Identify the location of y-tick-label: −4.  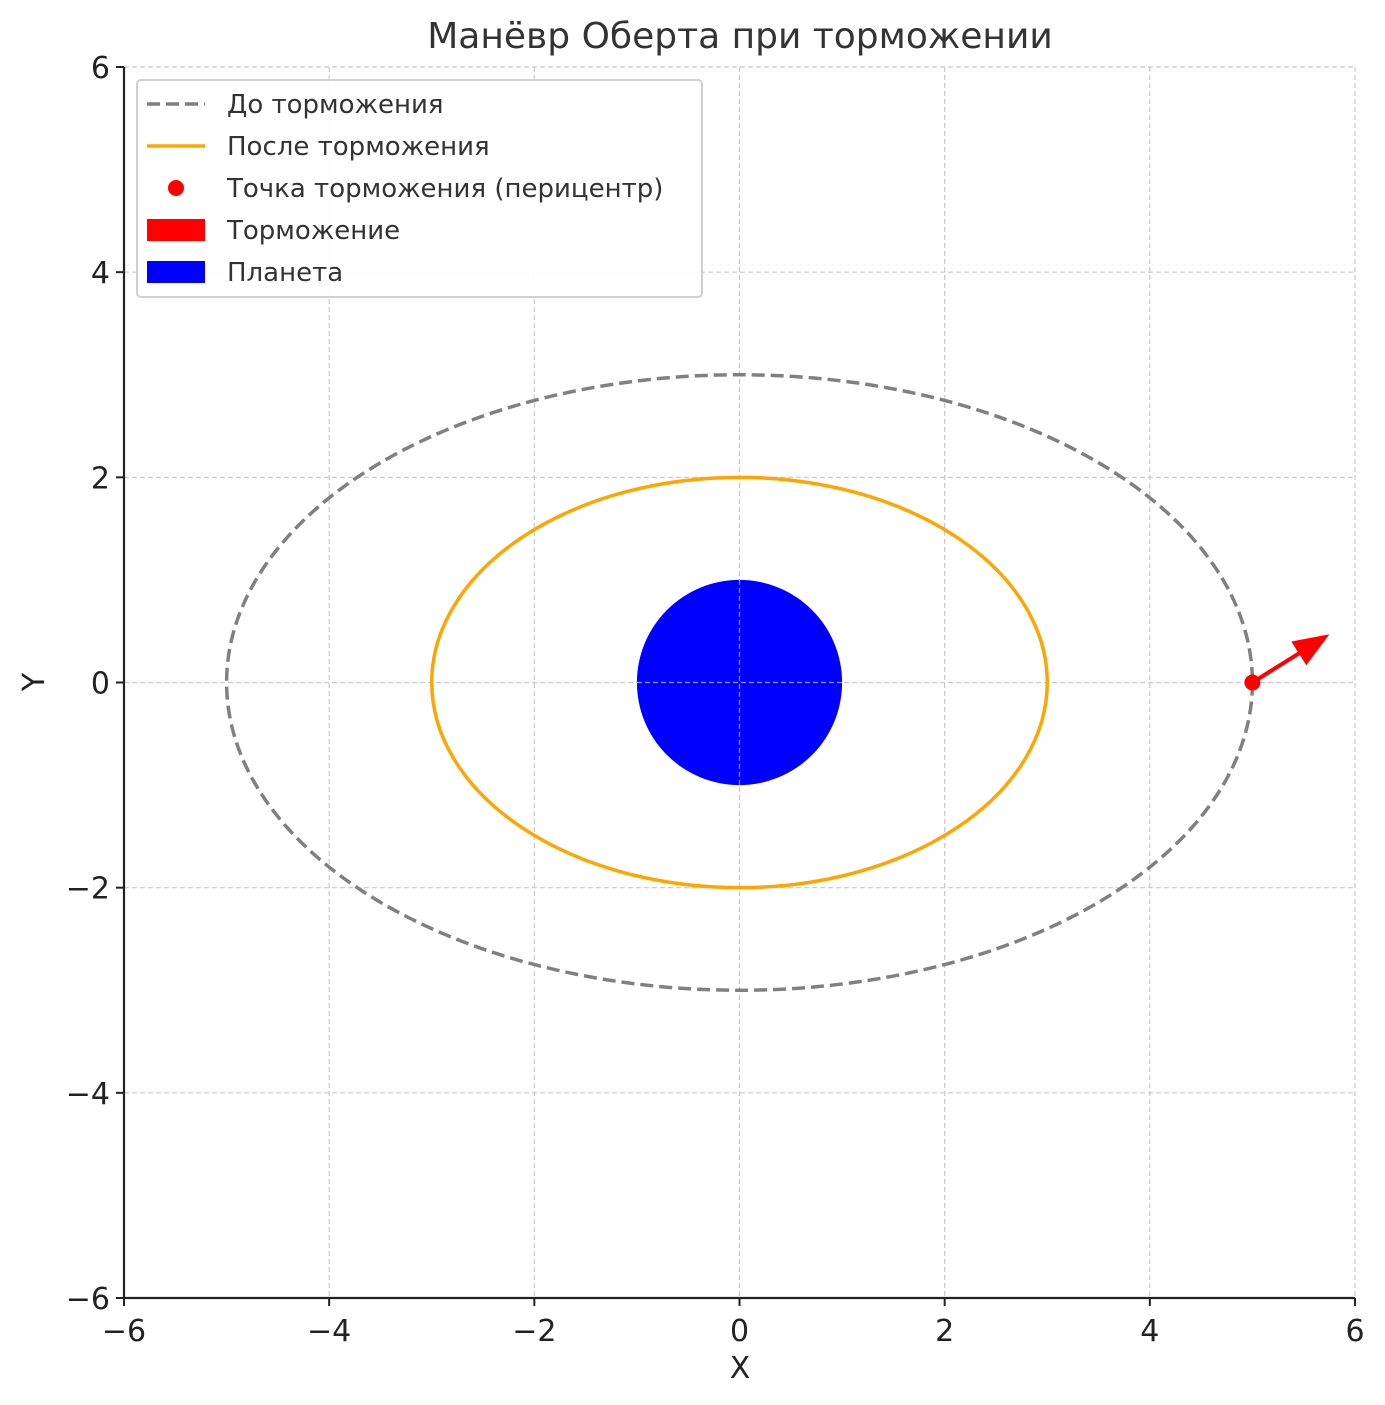
(88, 1094).